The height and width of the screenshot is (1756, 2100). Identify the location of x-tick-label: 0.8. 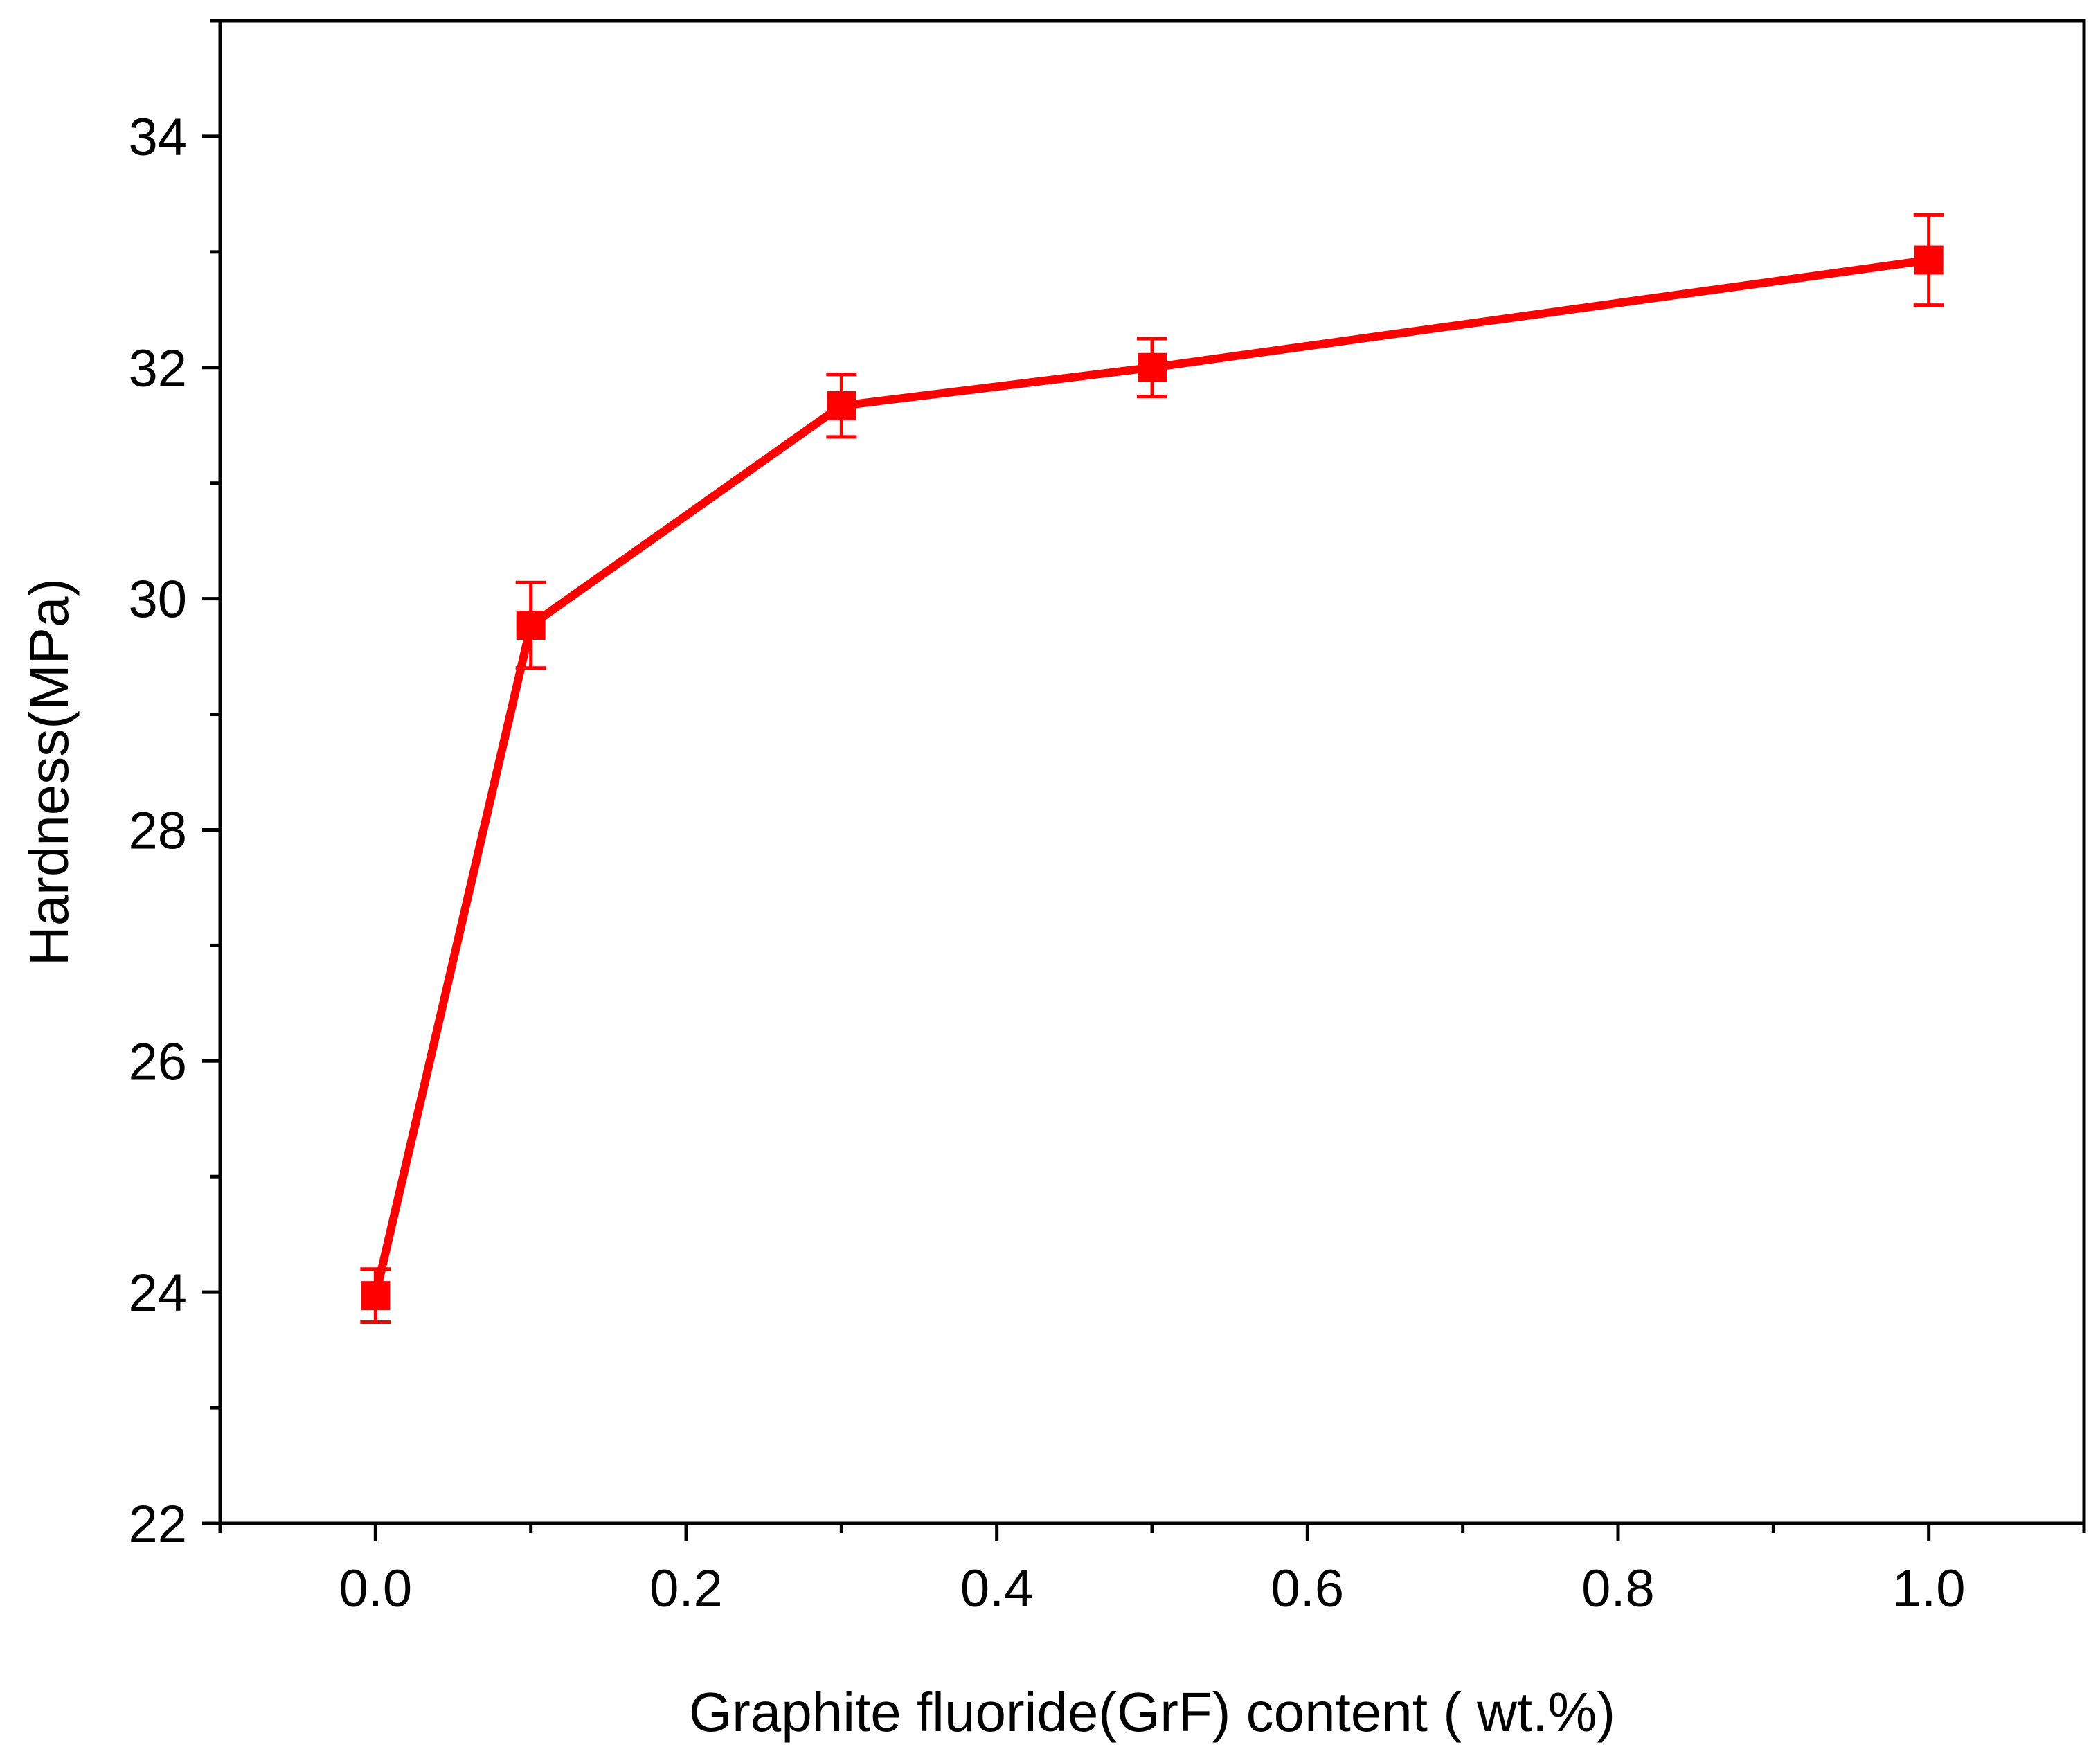
(1618, 1588).